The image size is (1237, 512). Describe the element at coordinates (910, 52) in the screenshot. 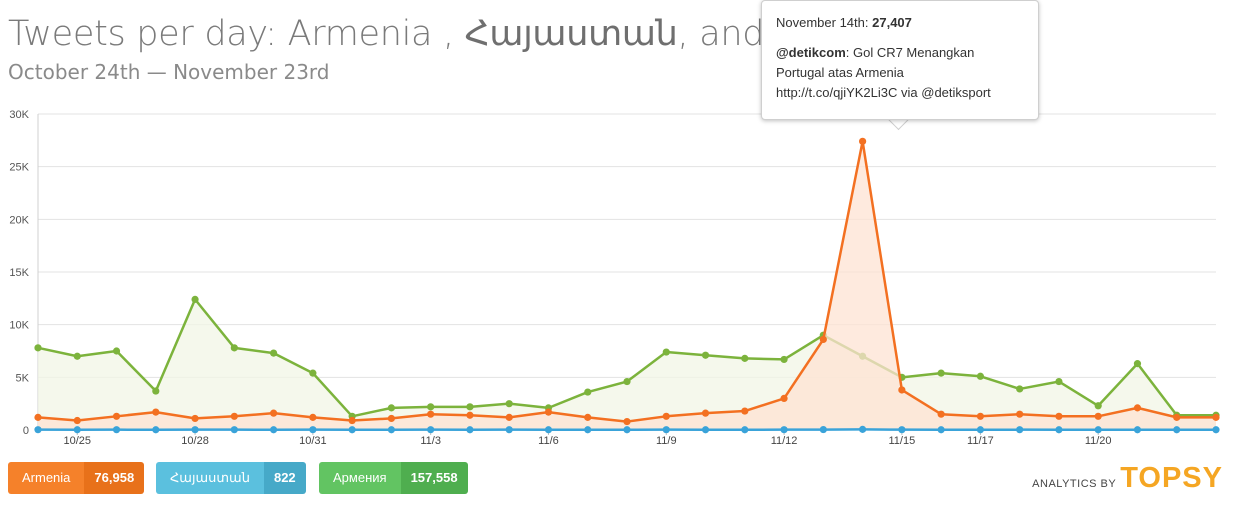

I see `tooltip-text-1: : Gol CR7 Menangkan` at that location.